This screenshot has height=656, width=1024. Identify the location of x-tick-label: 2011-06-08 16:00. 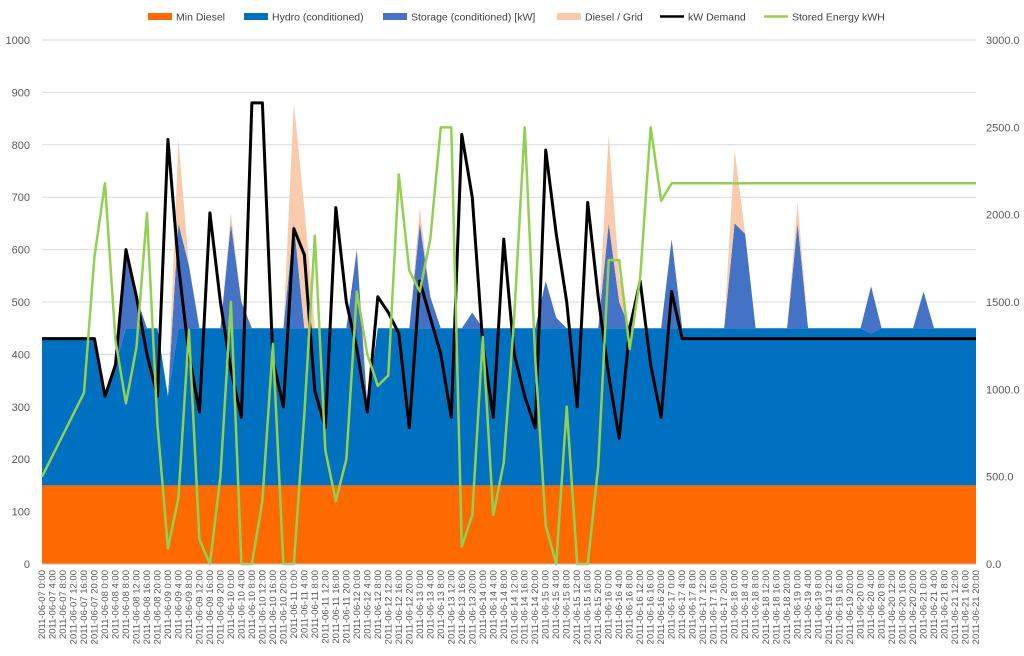
(147, 607).